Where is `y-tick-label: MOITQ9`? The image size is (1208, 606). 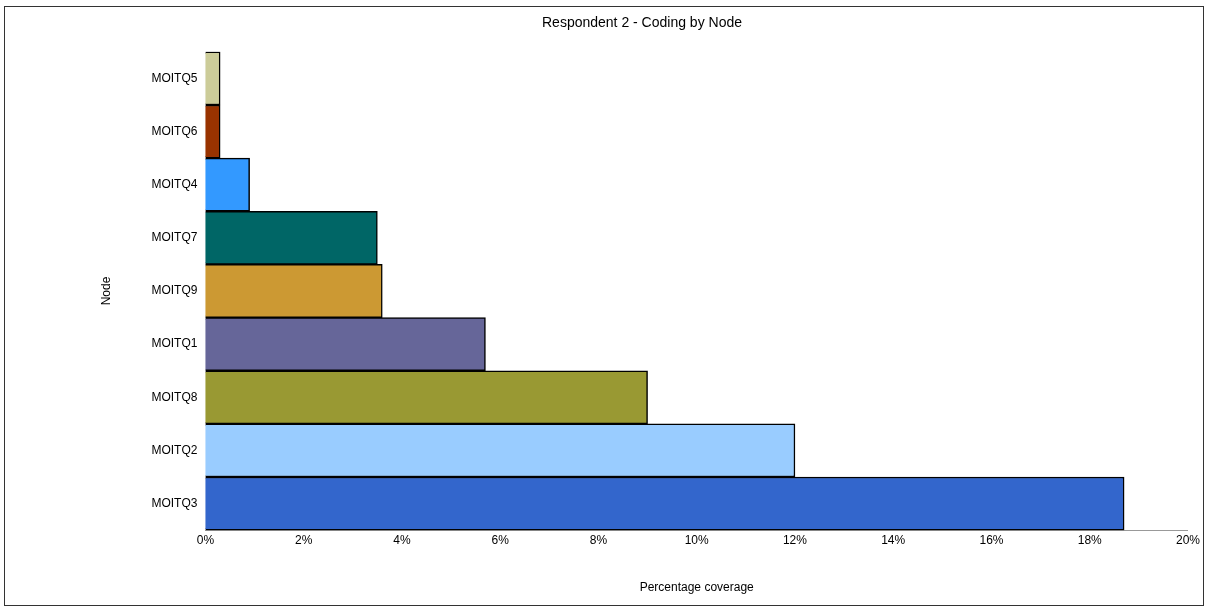 y-tick-label: MOITQ9 is located at coordinates (174, 290).